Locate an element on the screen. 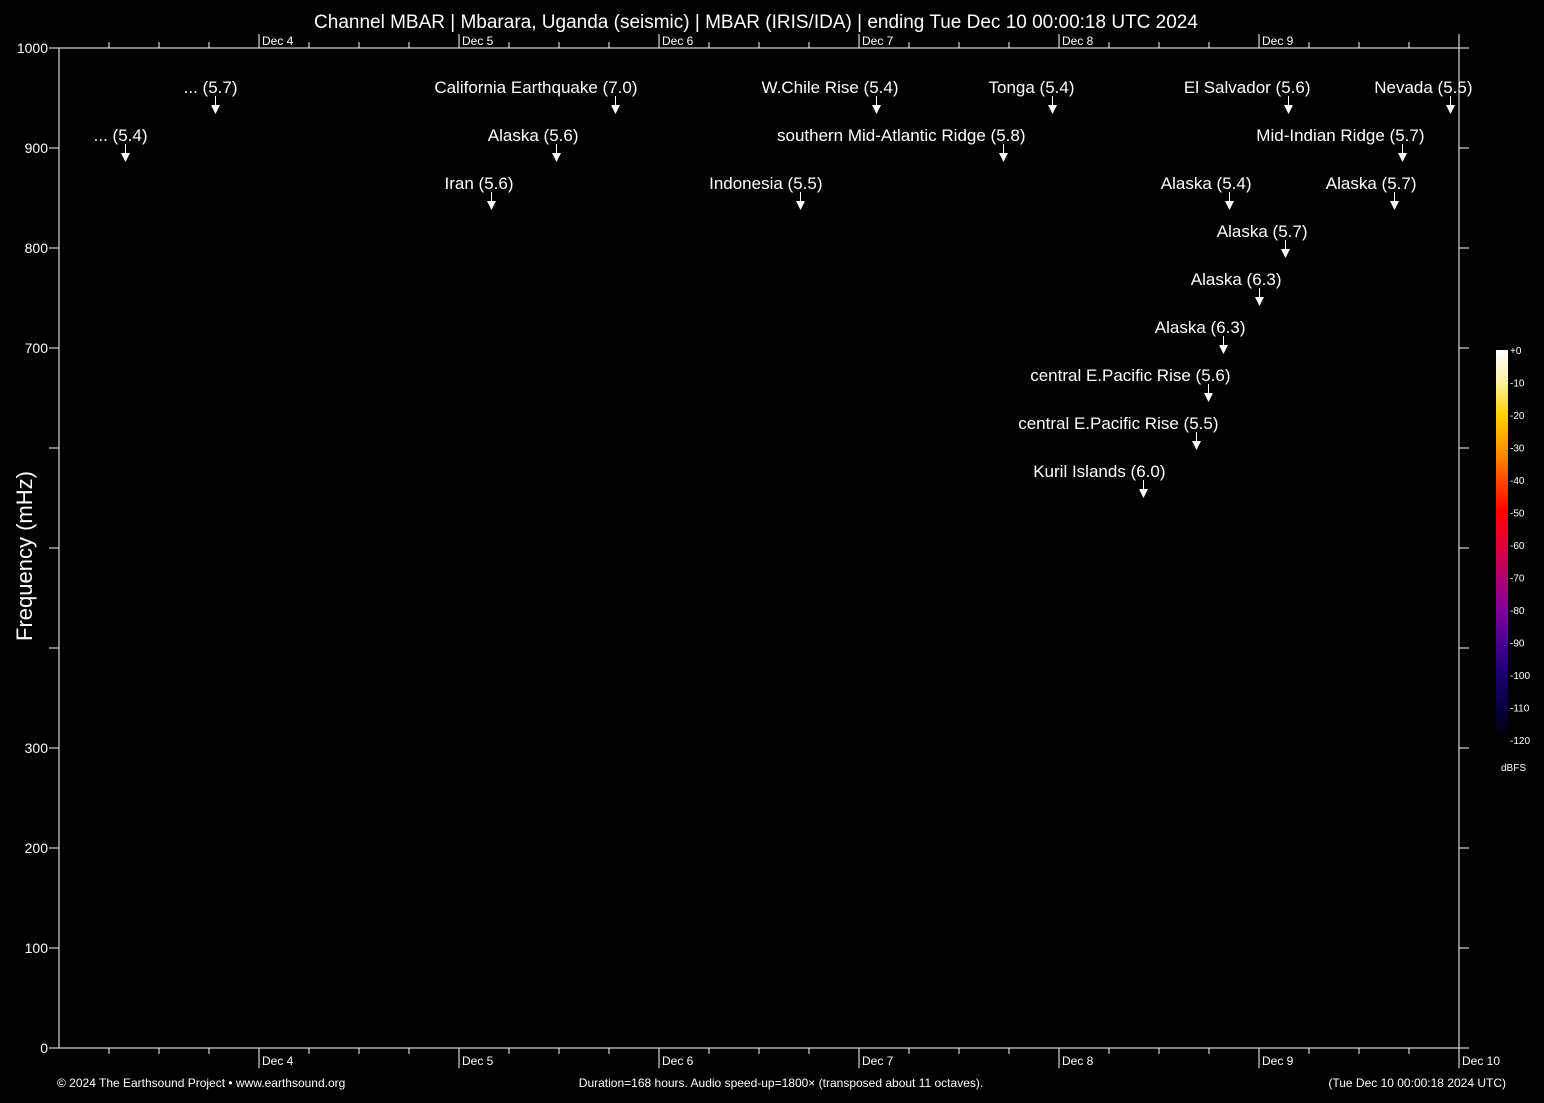  event-label: California Earthquake (7.0) is located at coordinates (535, 87).